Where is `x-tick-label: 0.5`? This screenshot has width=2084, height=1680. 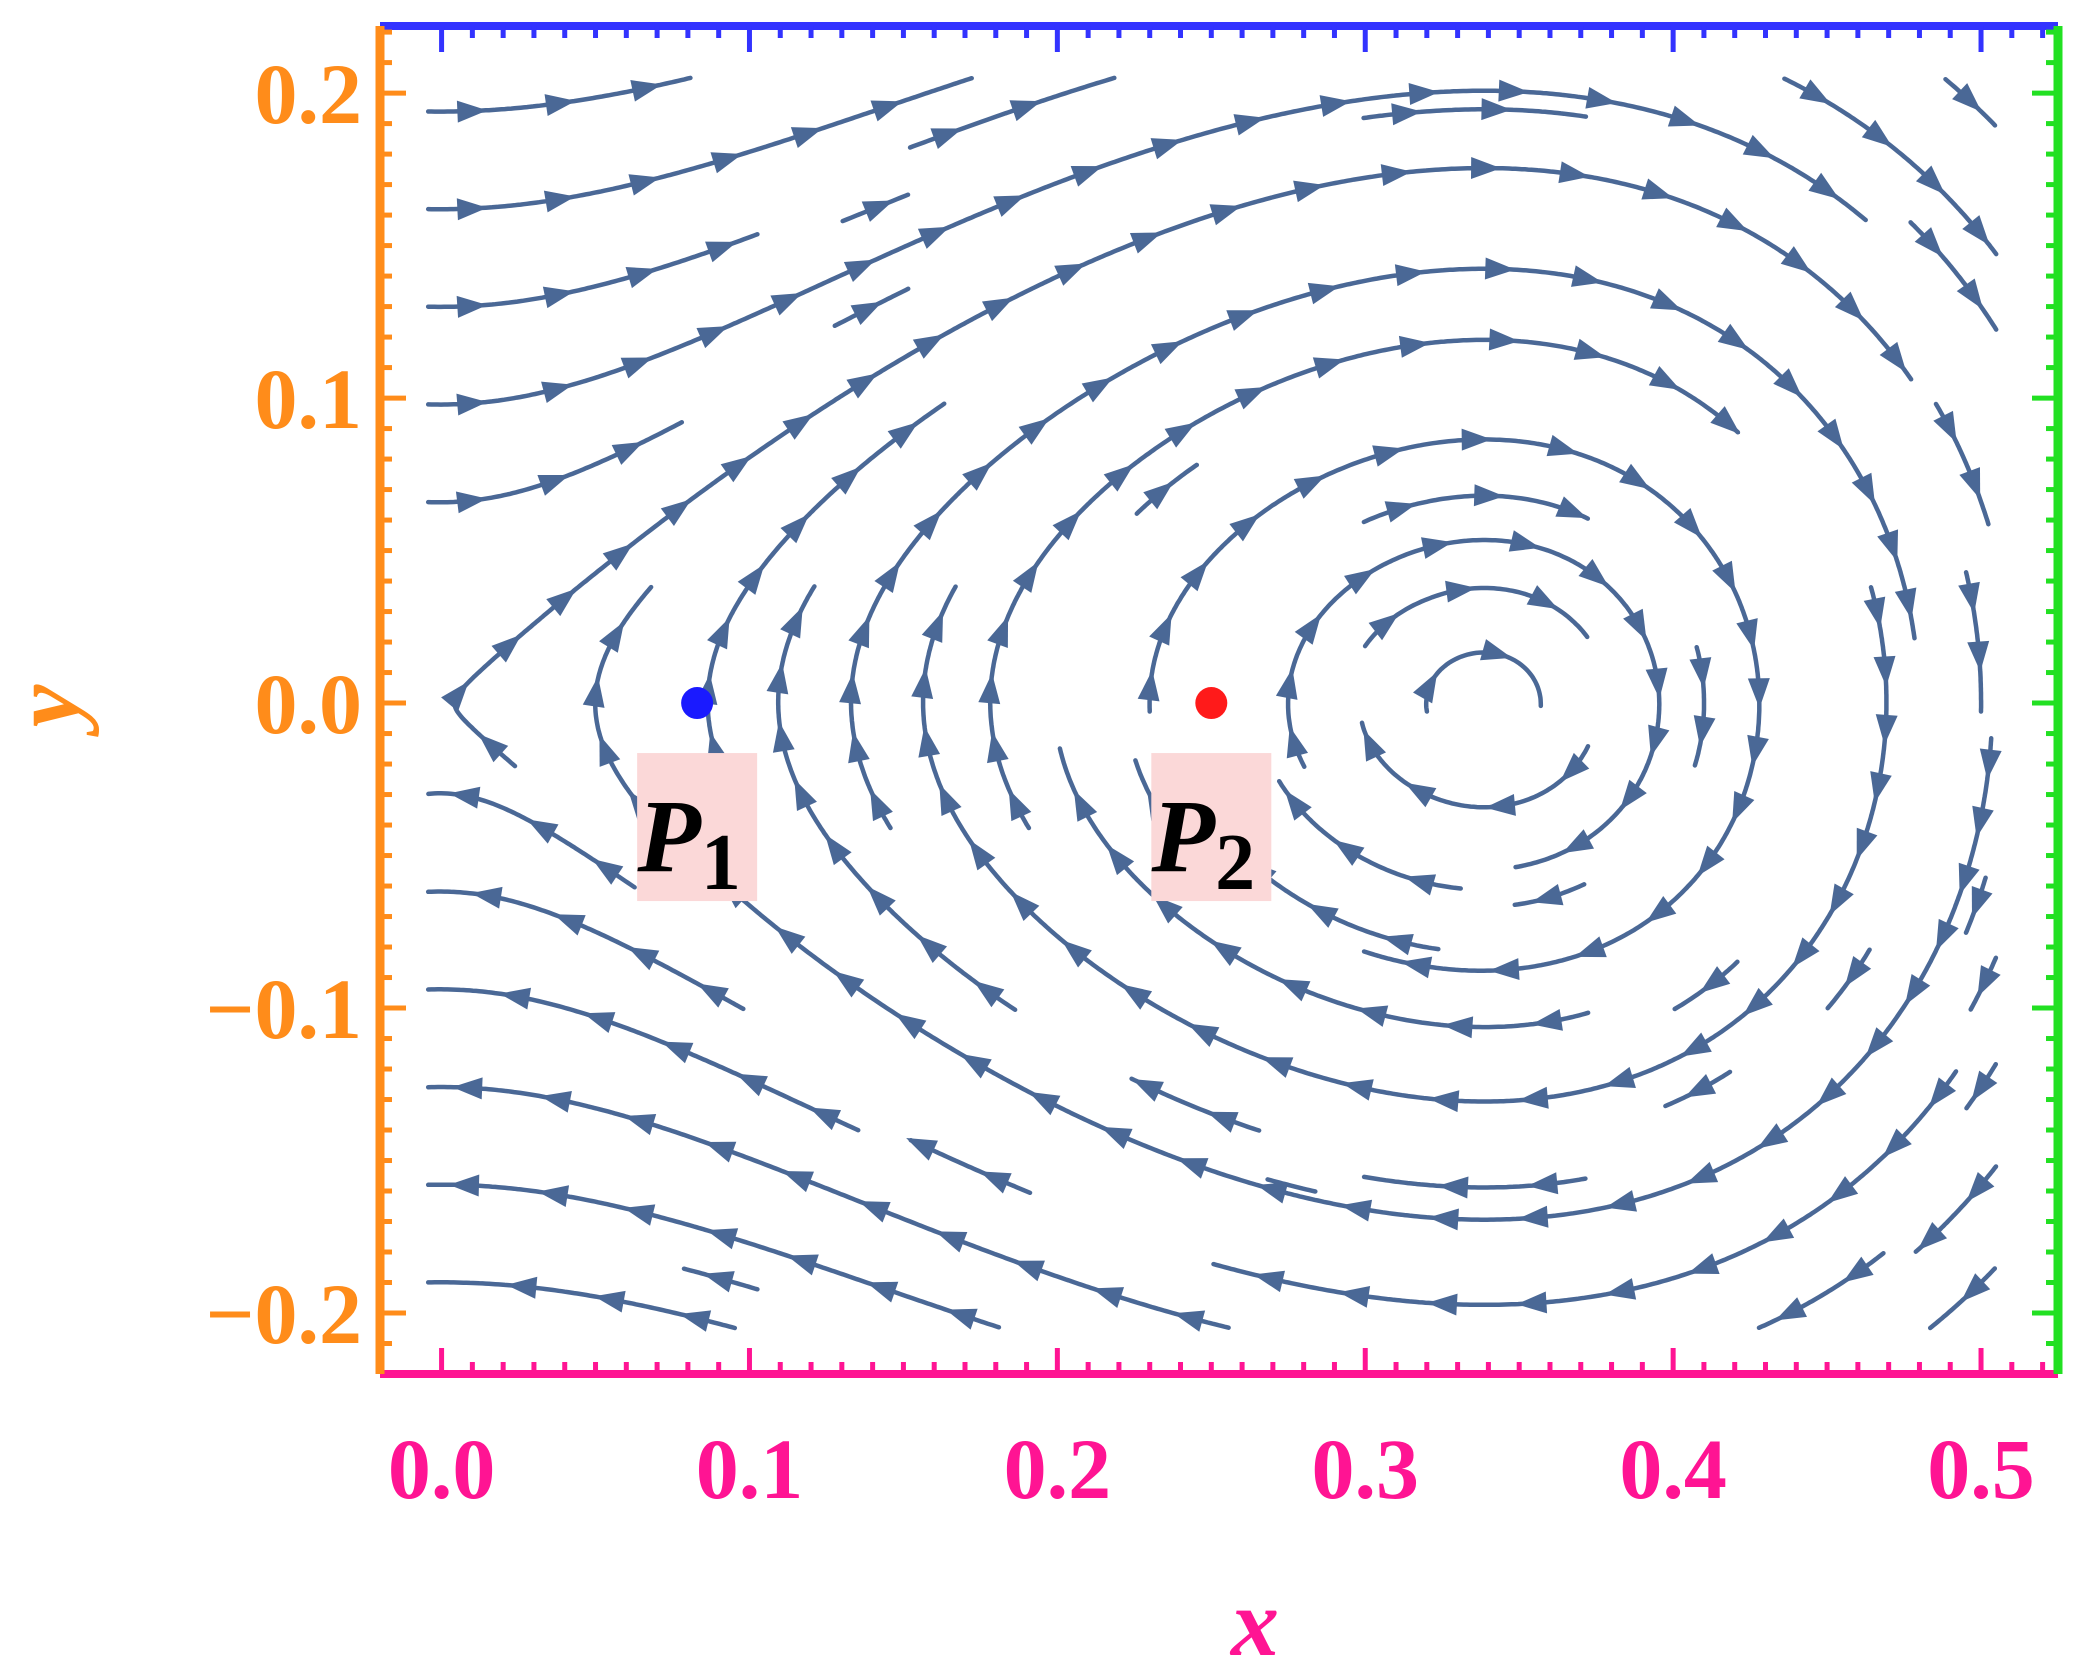 x-tick-label: 0.5 is located at coordinates (1981, 1469).